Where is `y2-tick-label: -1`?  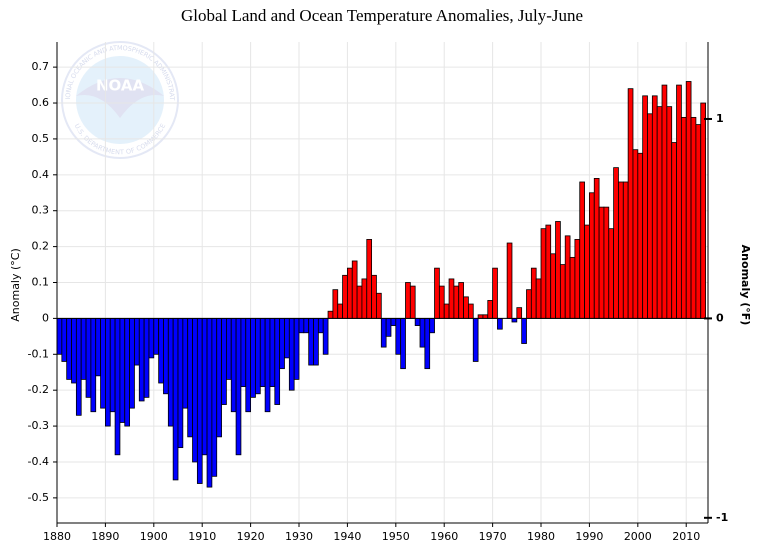 y2-tick-label: -1 is located at coordinates (722, 517).